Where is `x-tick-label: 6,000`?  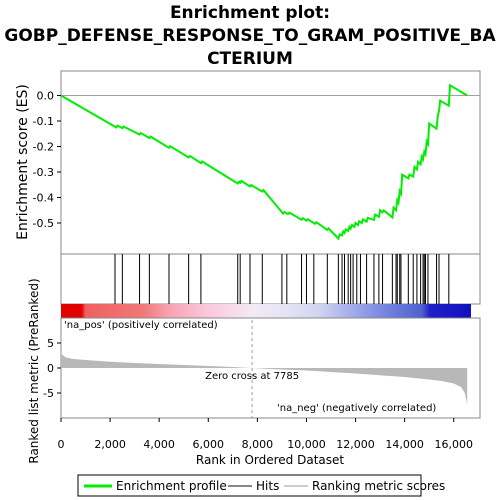 x-tick-label: 6,000 is located at coordinates (209, 444).